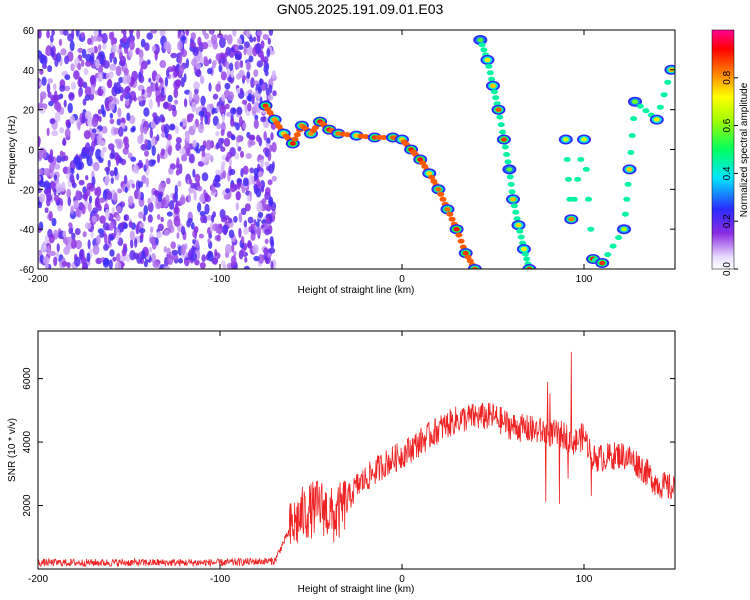 The height and width of the screenshot is (600, 750). Describe the element at coordinates (27, 190) in the screenshot. I see `y-tick-label: -20` at that location.